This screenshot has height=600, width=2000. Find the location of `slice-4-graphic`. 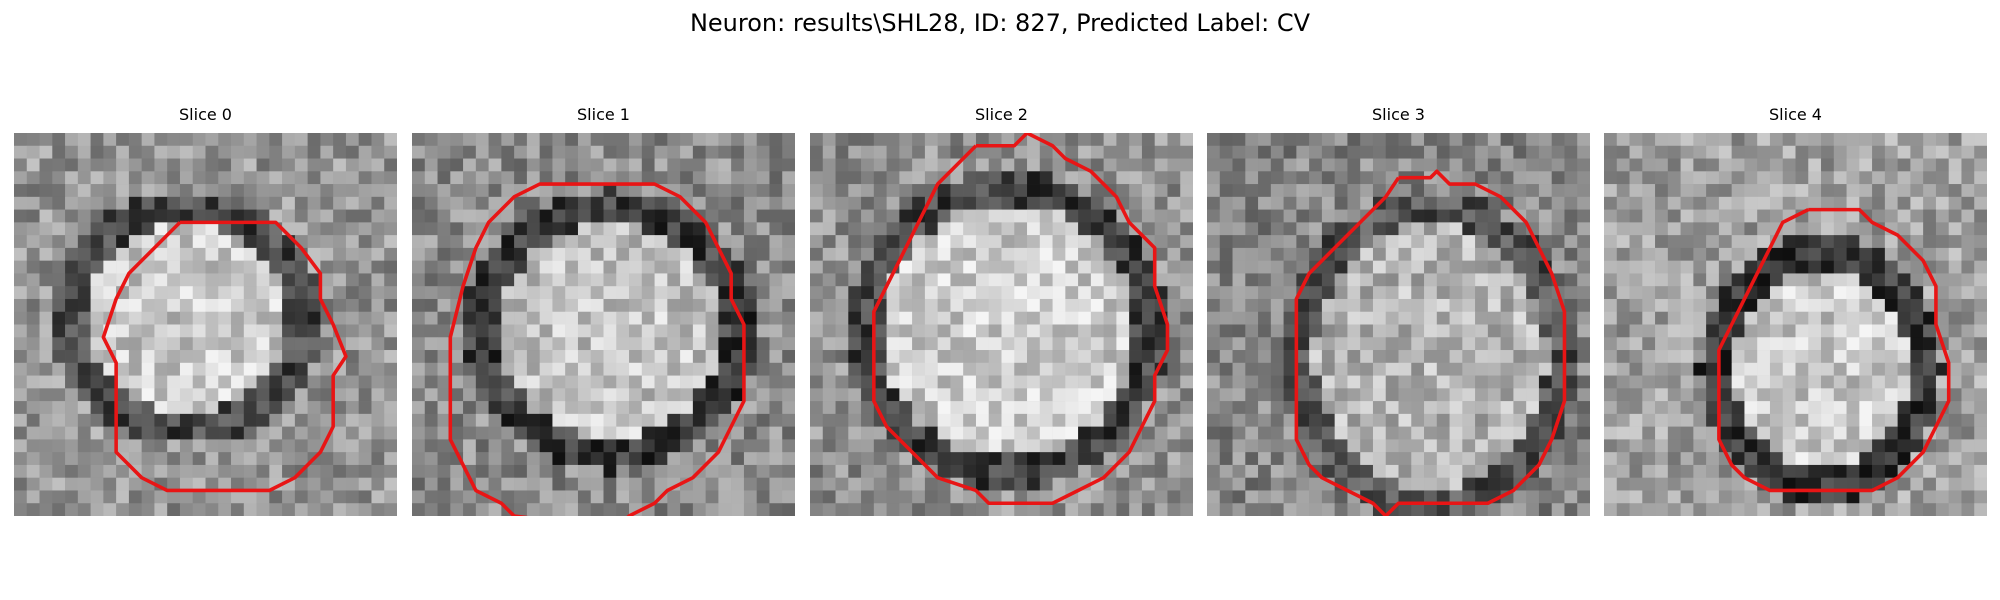

slice-4-graphic is located at coordinates (1795, 324).